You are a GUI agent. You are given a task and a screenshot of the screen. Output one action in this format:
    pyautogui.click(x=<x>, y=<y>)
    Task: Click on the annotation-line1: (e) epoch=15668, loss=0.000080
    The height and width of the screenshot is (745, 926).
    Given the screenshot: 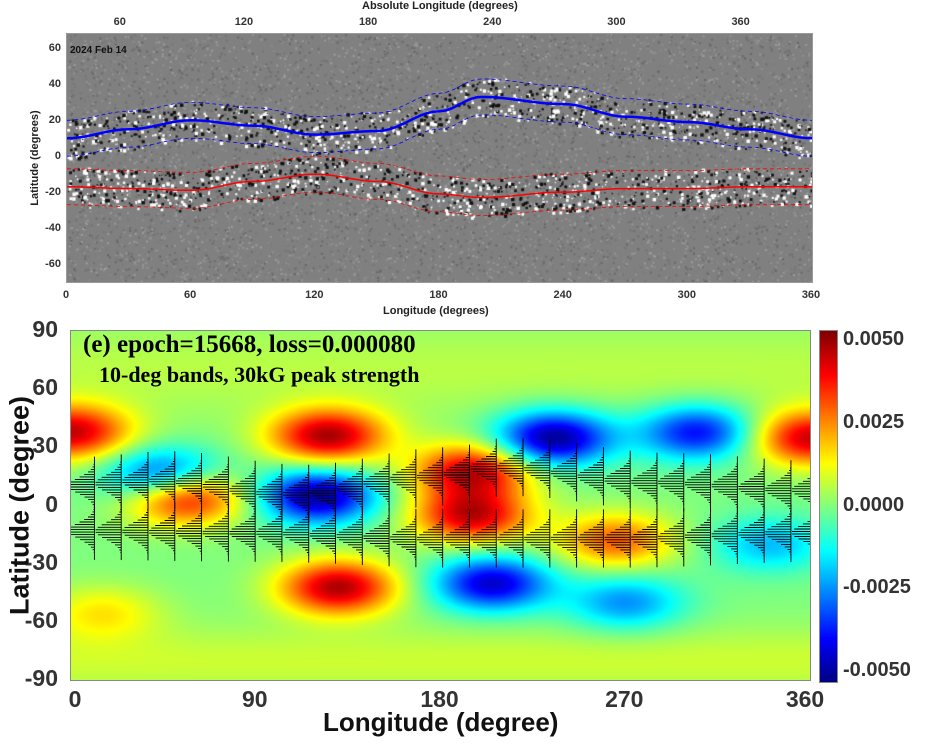 What is the action you would take?
    pyautogui.click(x=249, y=344)
    